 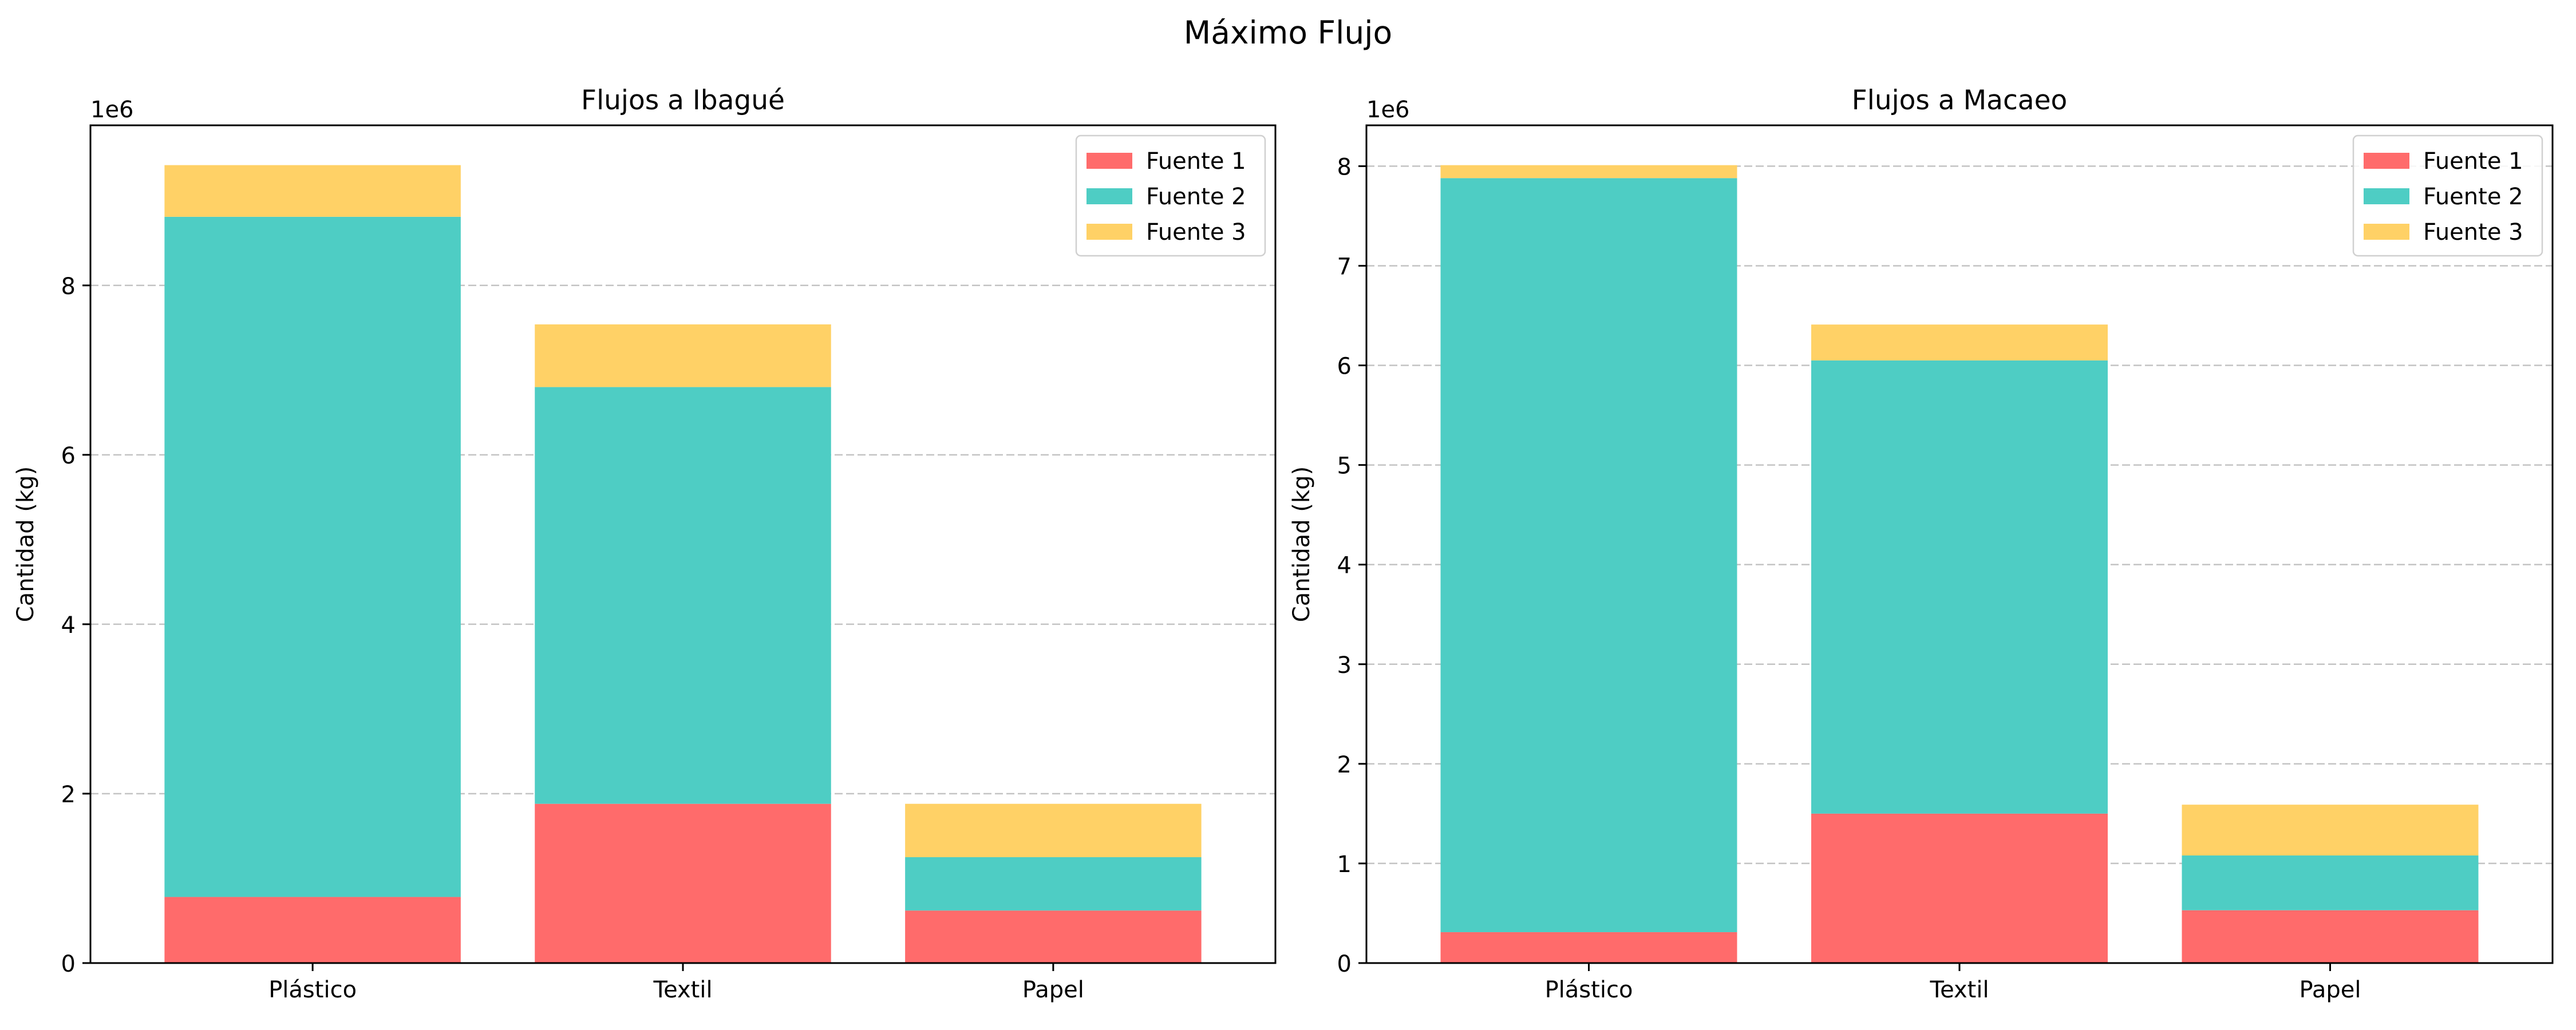 What do you see at coordinates (683, 100) in the screenshot?
I see `subplot-title: Flujos a Ibagué` at bounding box center [683, 100].